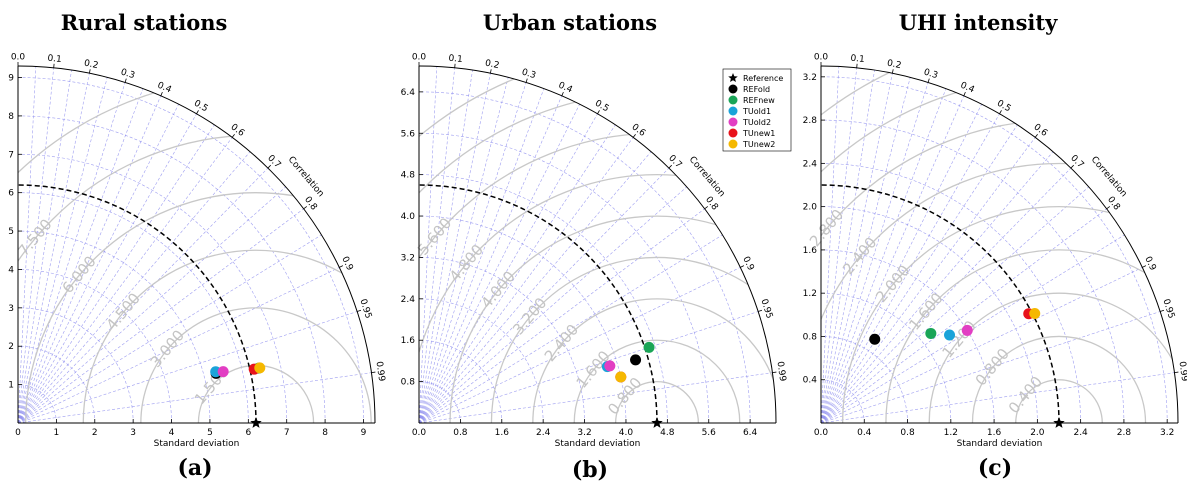 This screenshot has width=1187, height=481. What do you see at coordinates (951, 433) in the screenshot?
I see `x-tick-label: 1.2` at bounding box center [951, 433].